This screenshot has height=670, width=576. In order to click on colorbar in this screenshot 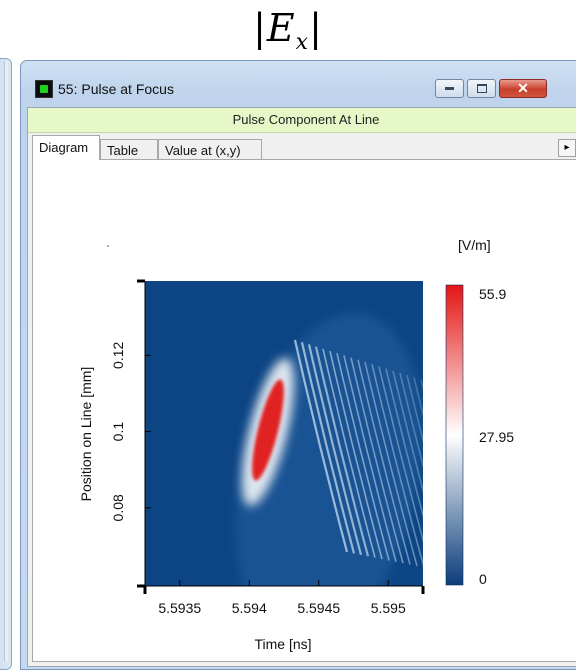, I will do `click(454, 435)`.